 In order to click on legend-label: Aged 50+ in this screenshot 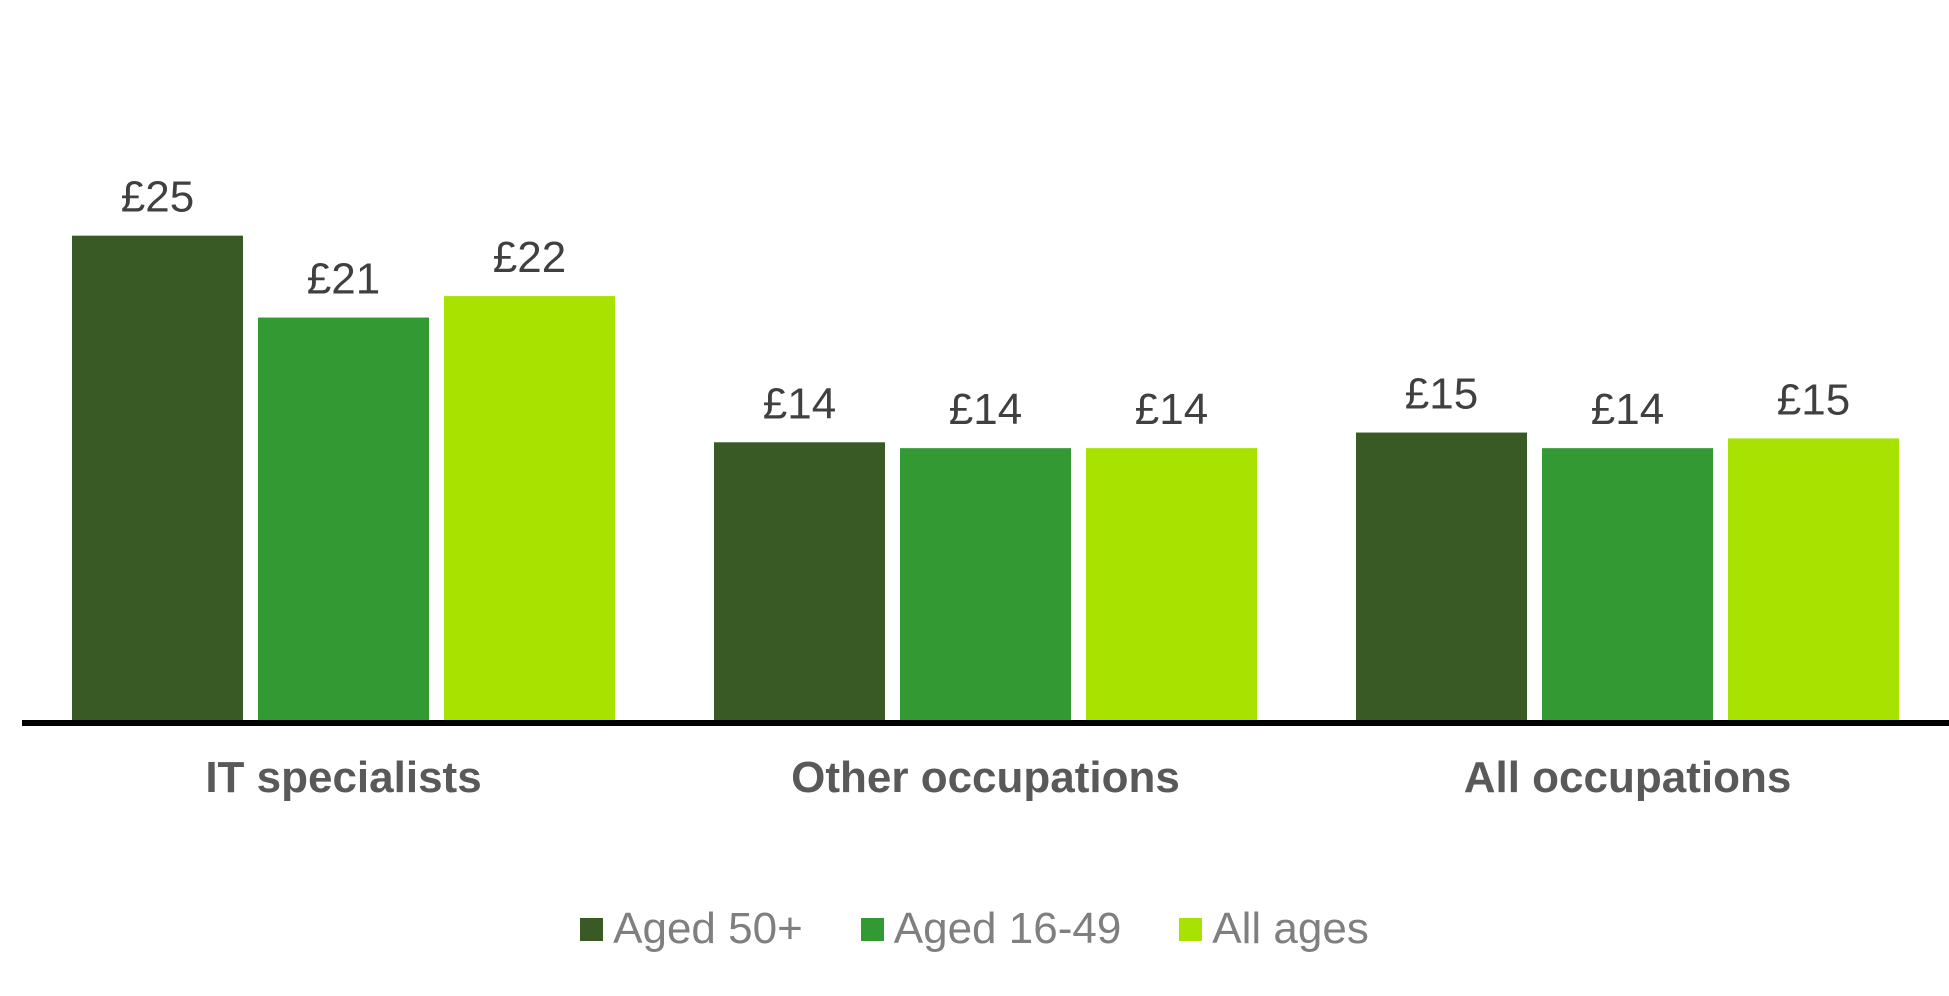, I will do `click(708, 928)`.